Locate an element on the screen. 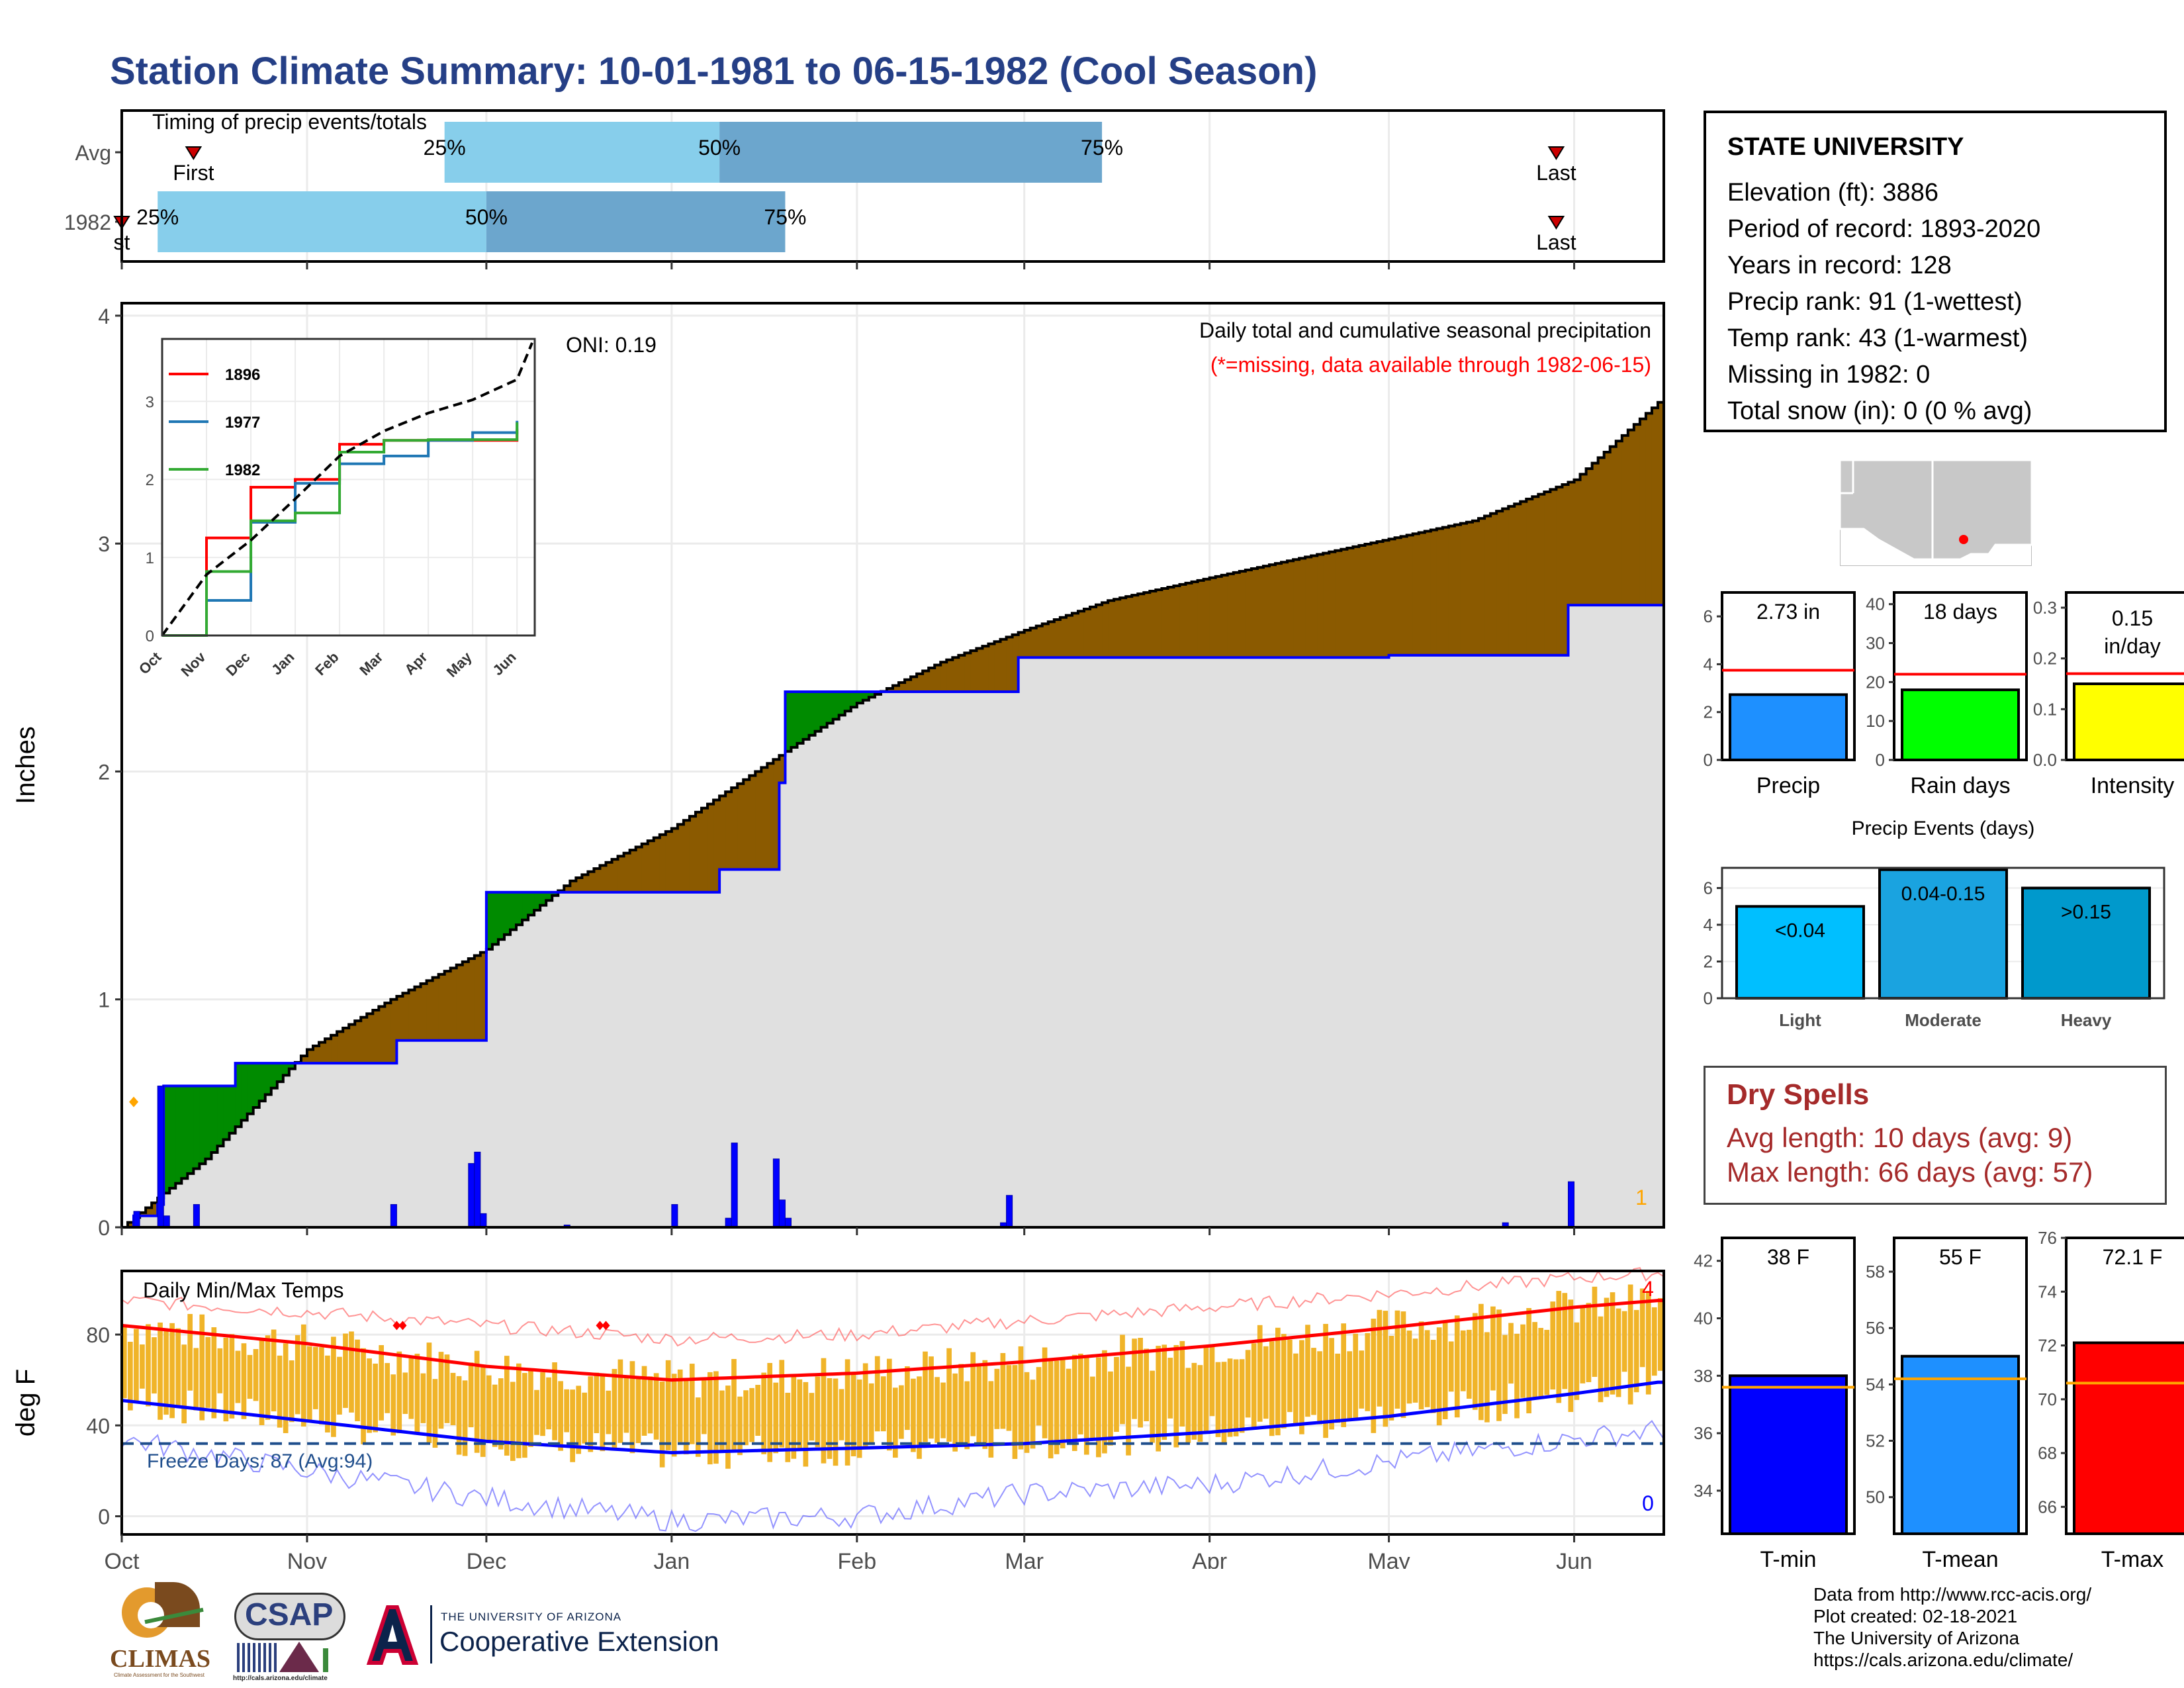  avg-min-temp-line is located at coordinates (893, 1417).